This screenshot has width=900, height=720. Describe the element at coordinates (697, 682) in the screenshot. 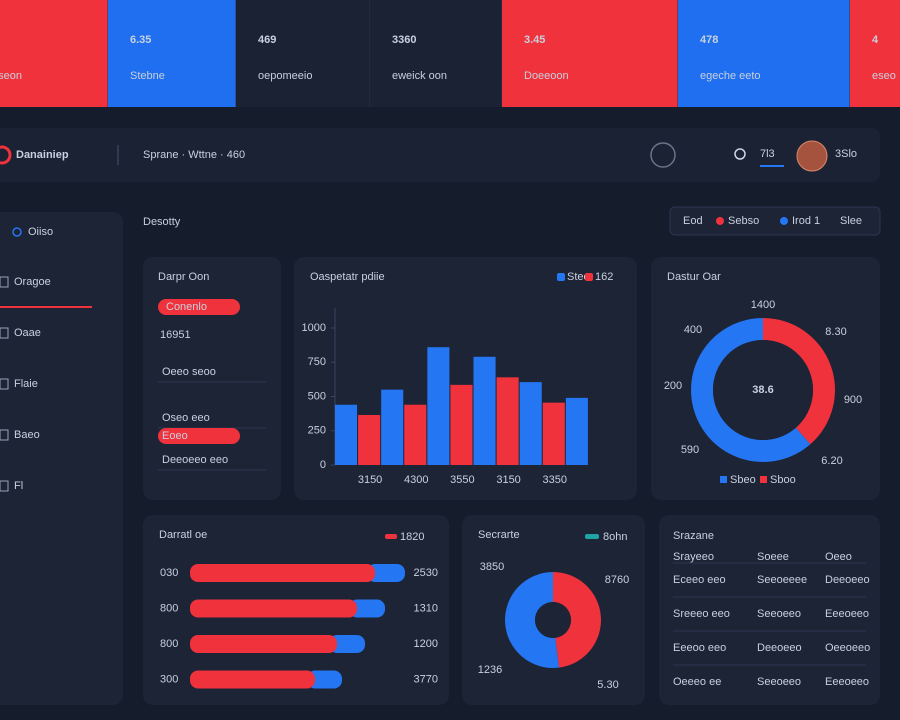

I see `table-cell: Oeeeo ee` at that location.